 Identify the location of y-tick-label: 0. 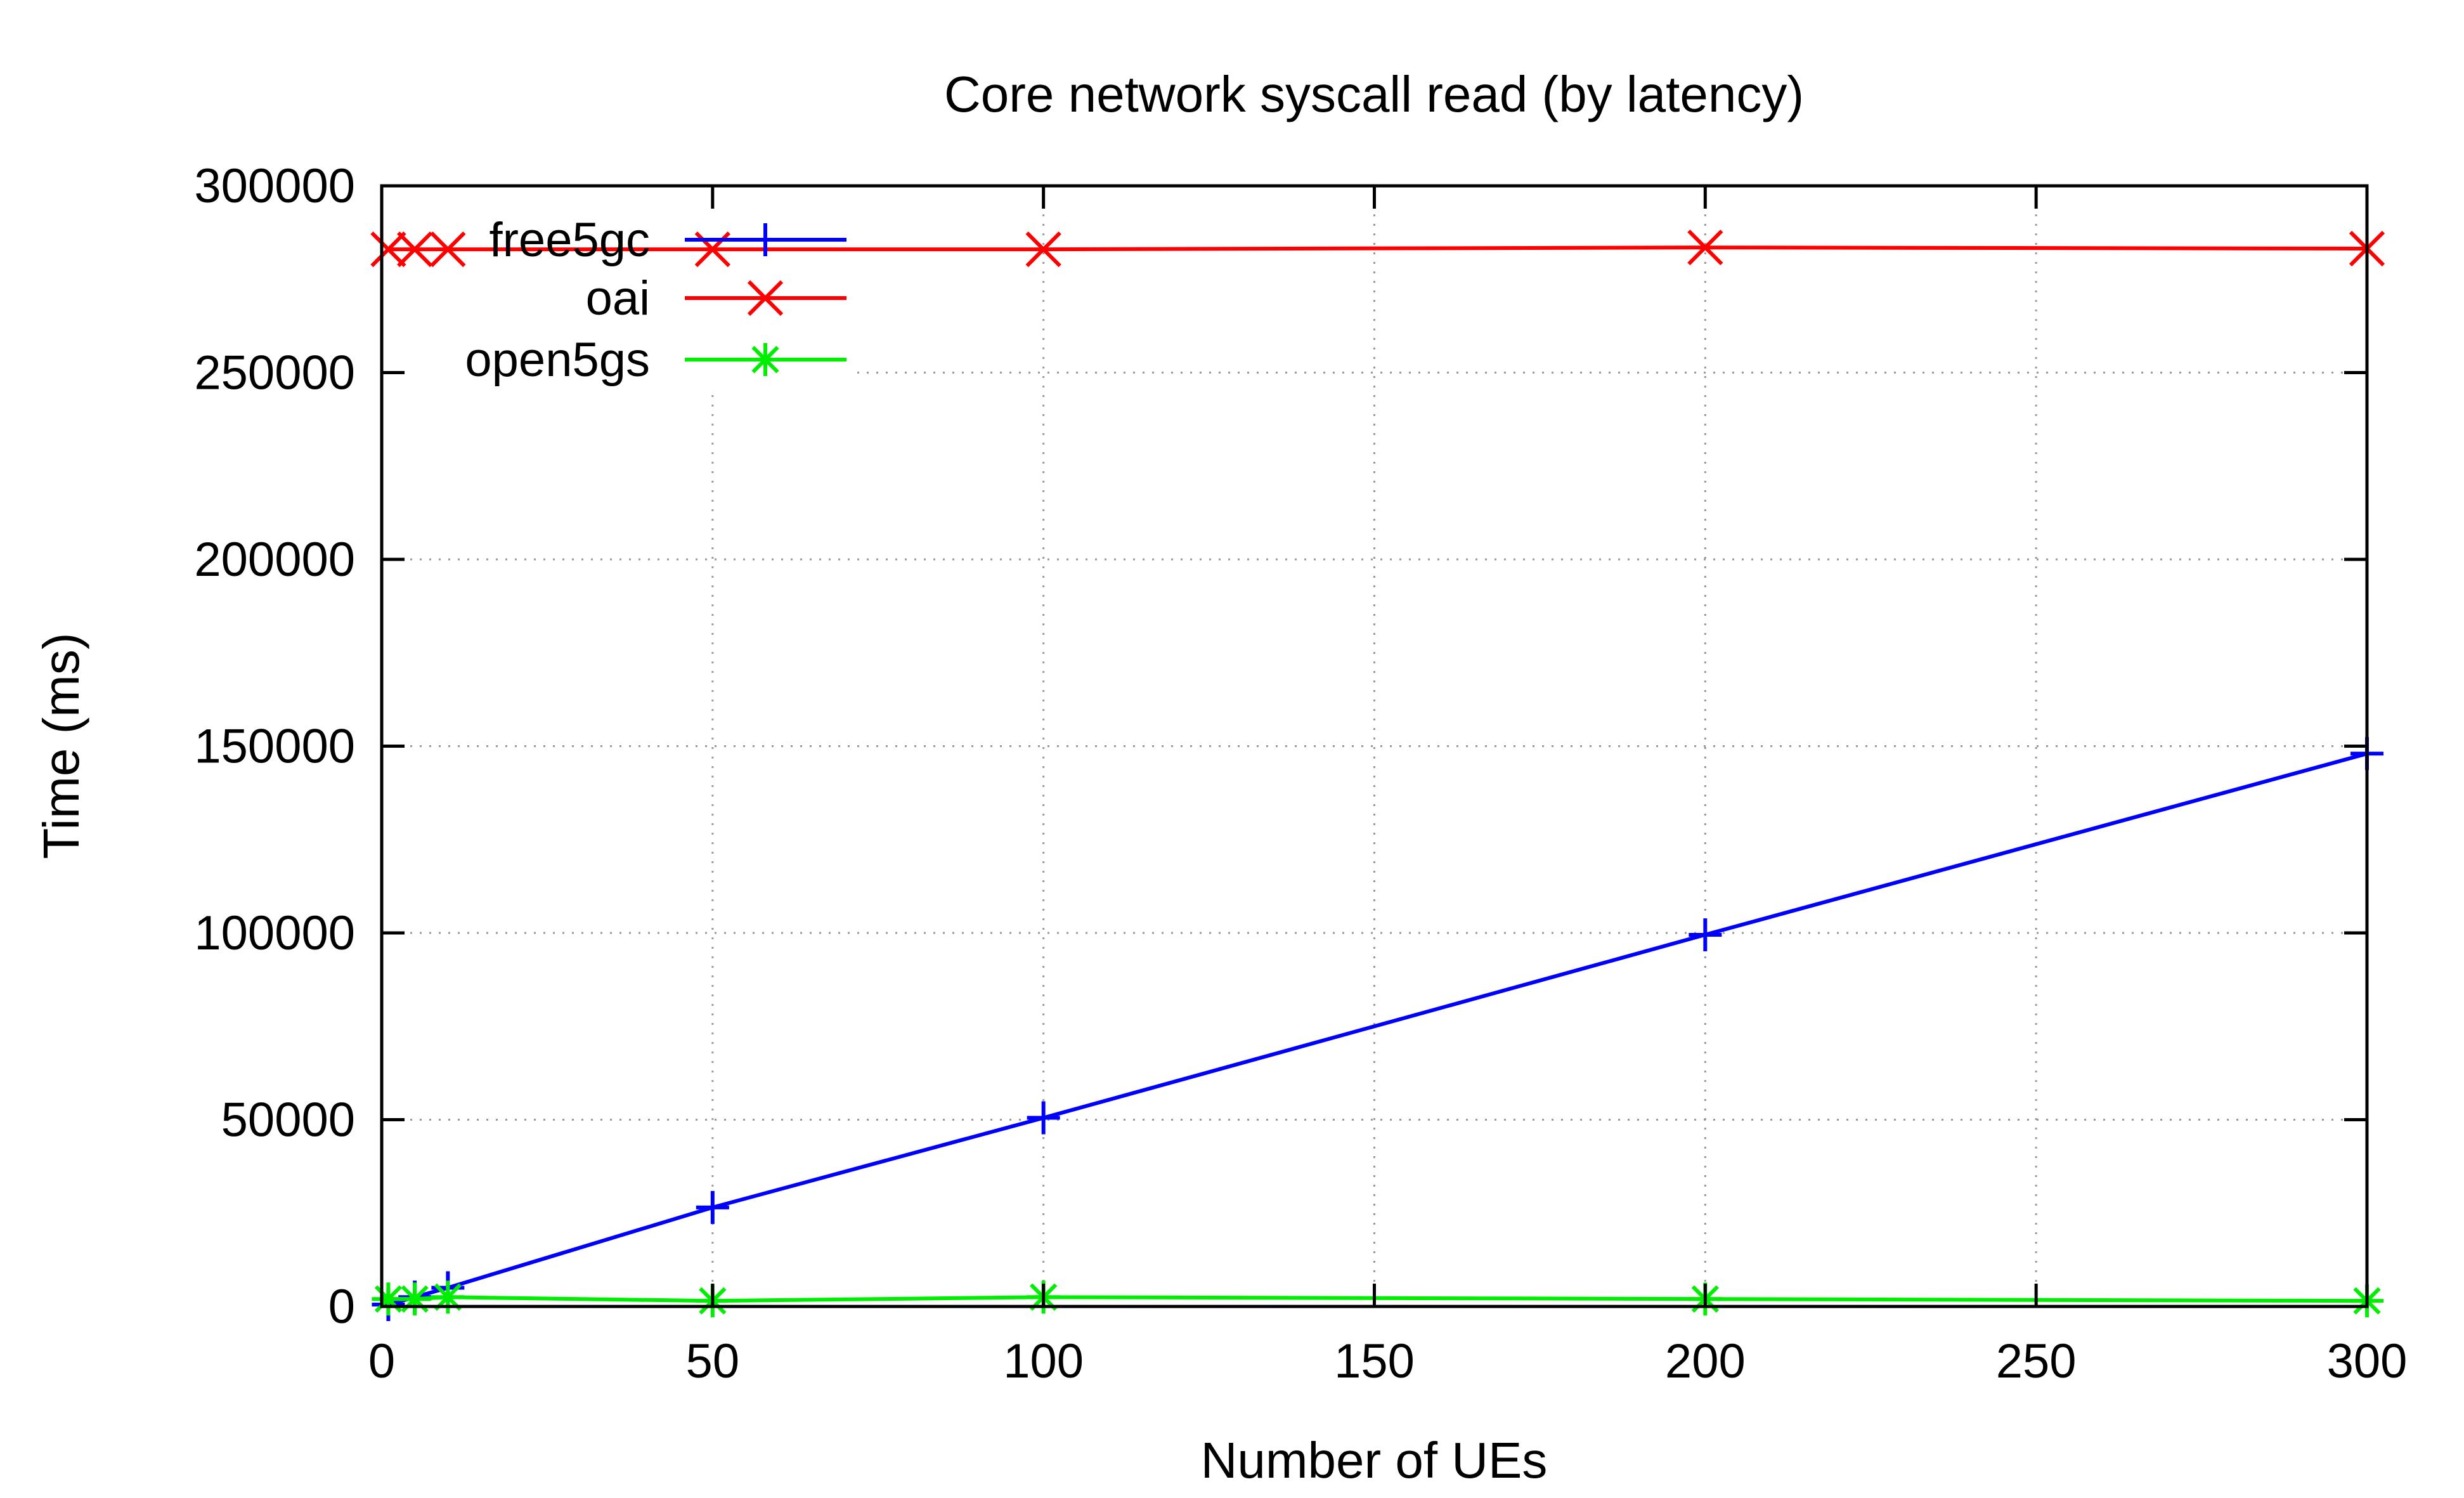
(341, 1307).